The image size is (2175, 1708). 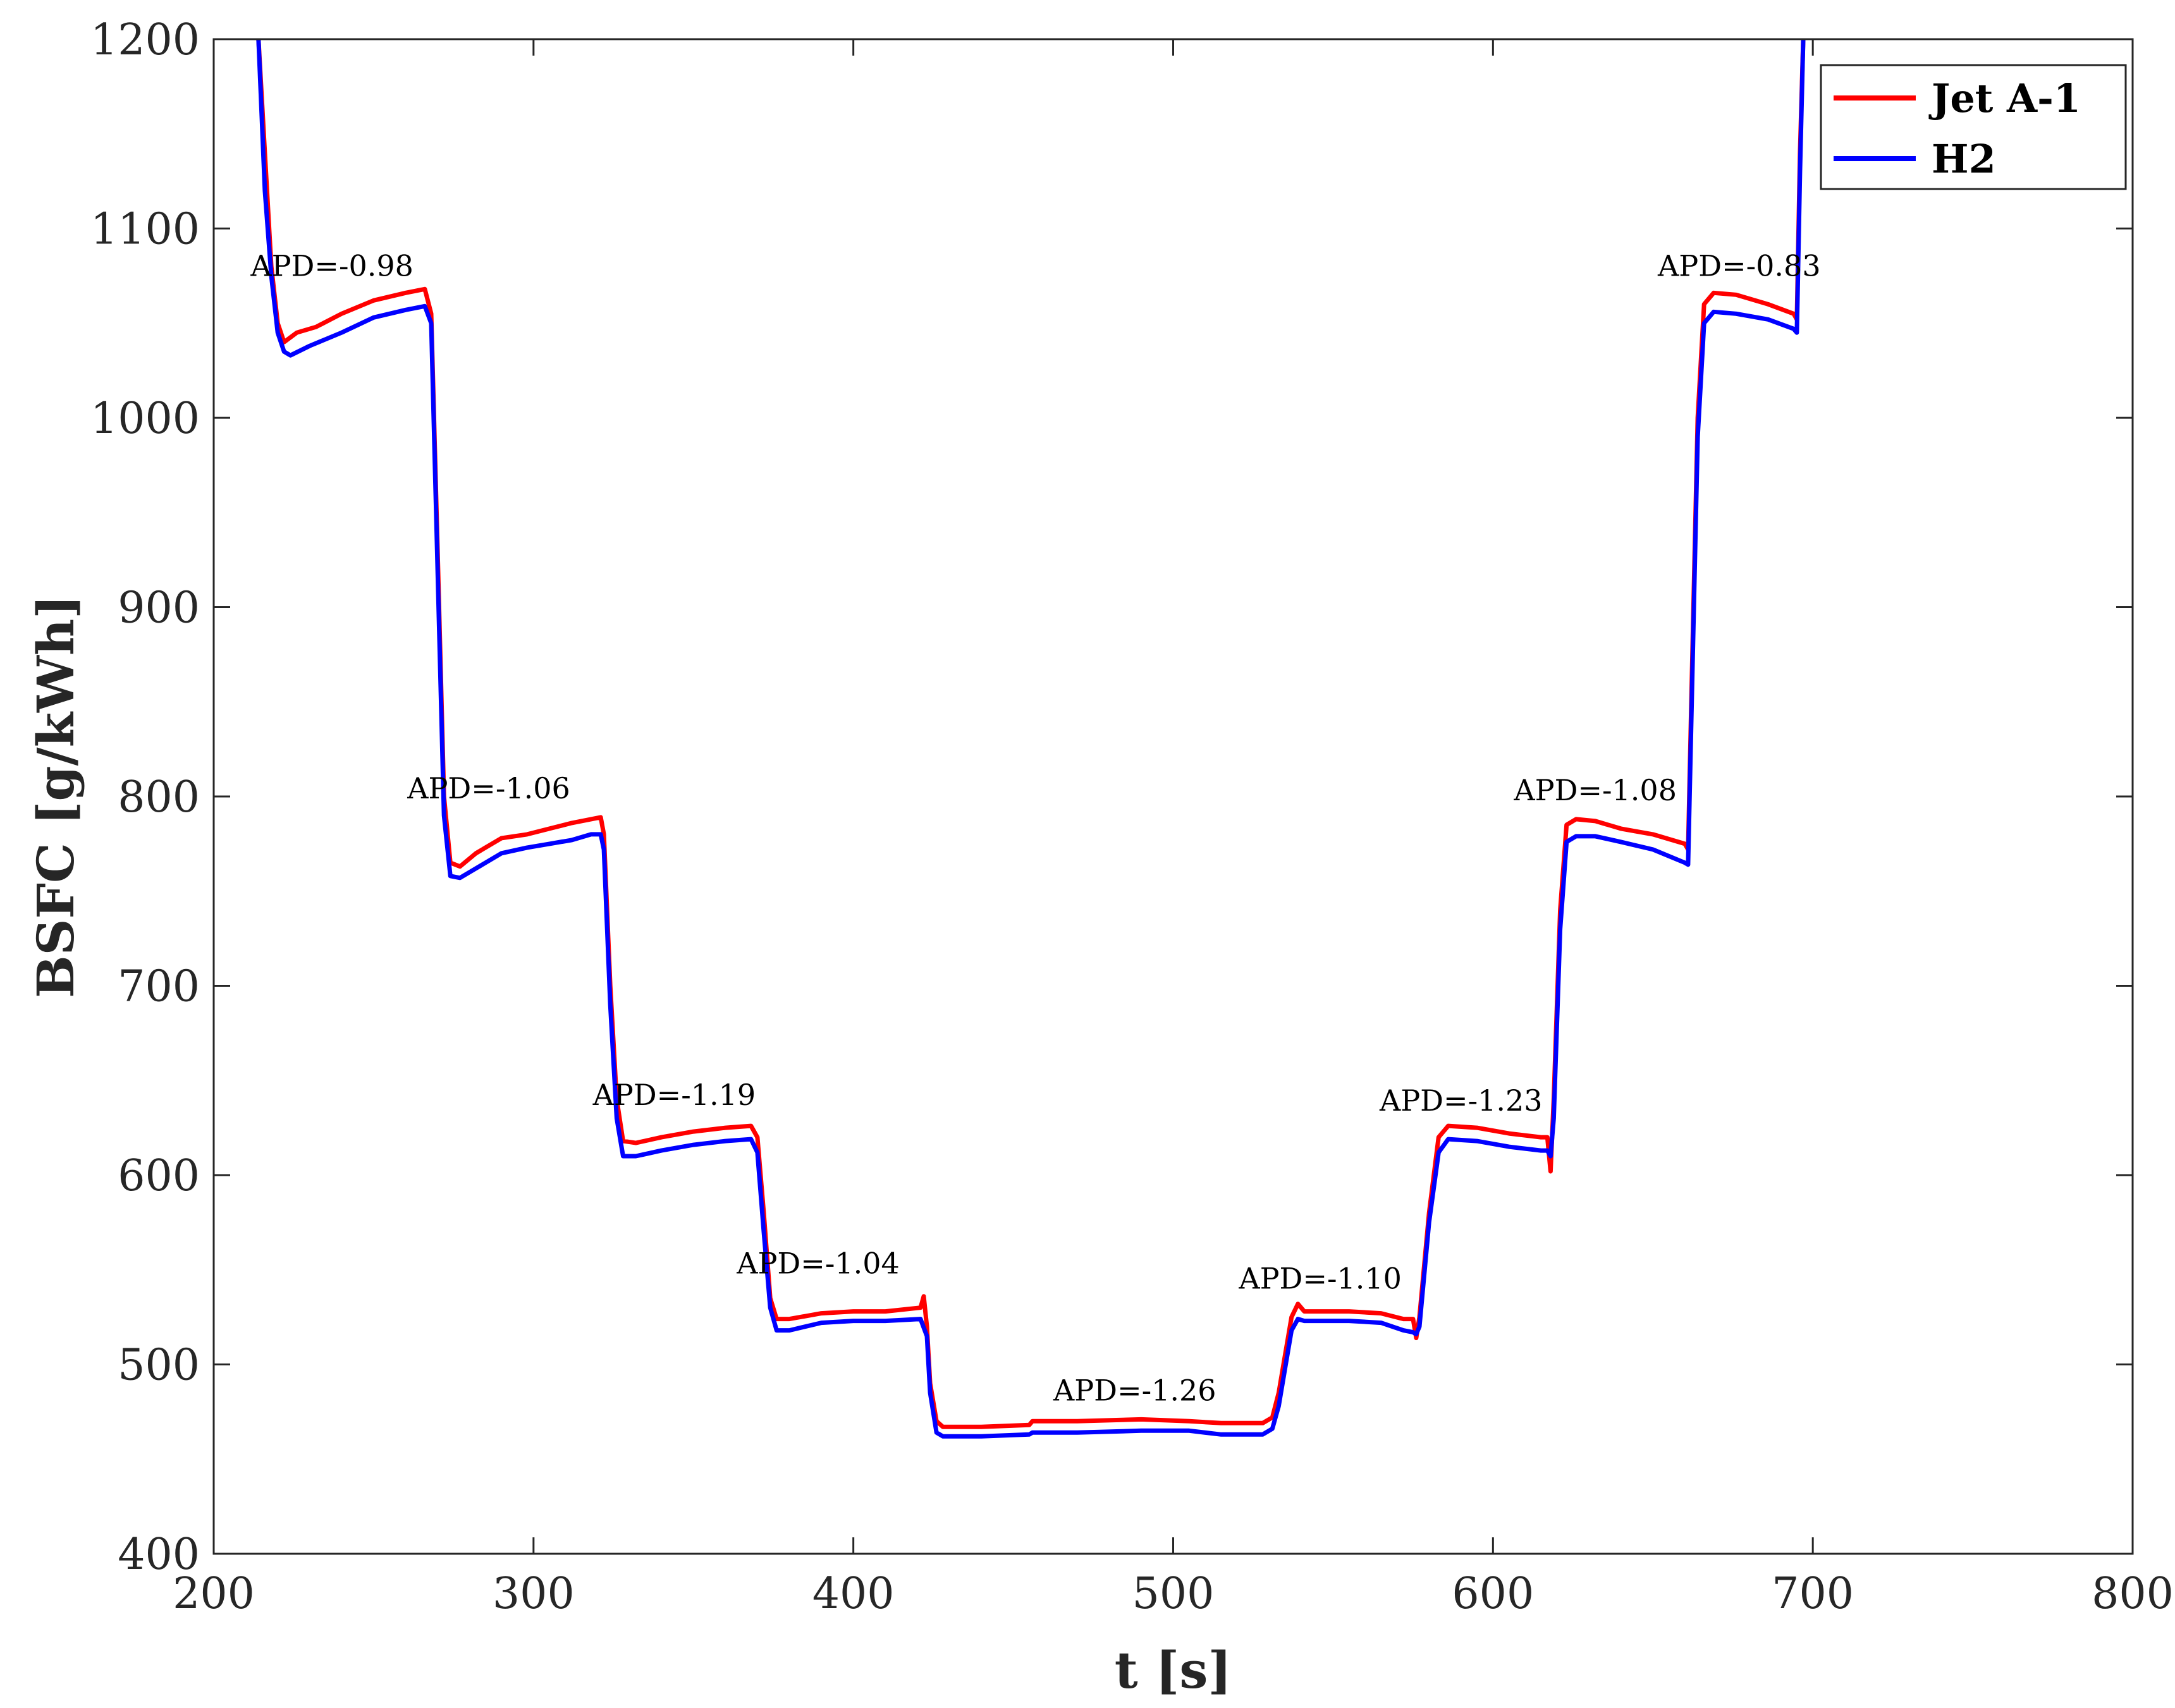 I want to click on x-tick-label: 800, so click(x=2133, y=1594).